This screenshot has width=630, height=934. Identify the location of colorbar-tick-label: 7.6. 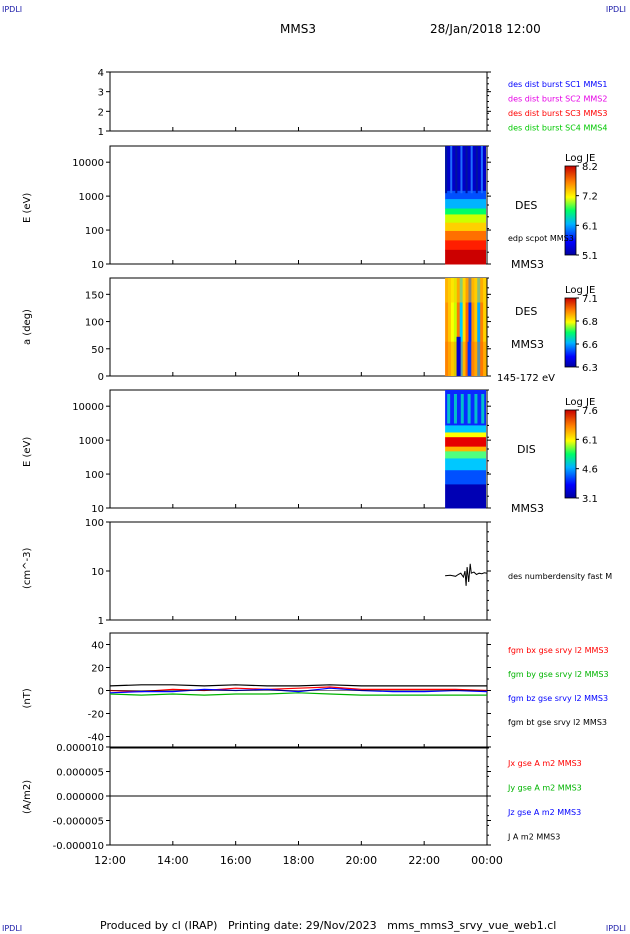
(590, 411).